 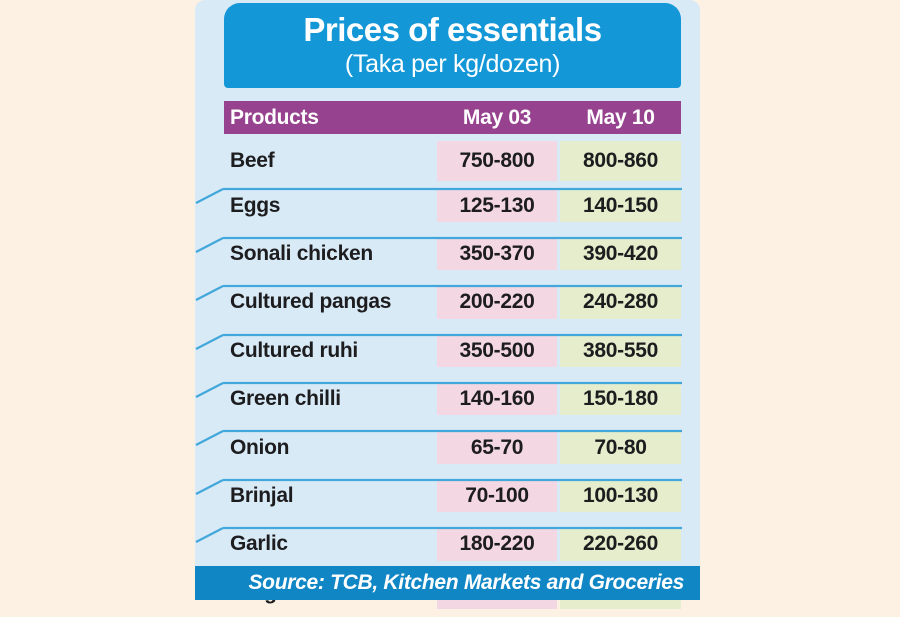 What do you see at coordinates (255, 205) in the screenshot?
I see `product-name: Eggs` at bounding box center [255, 205].